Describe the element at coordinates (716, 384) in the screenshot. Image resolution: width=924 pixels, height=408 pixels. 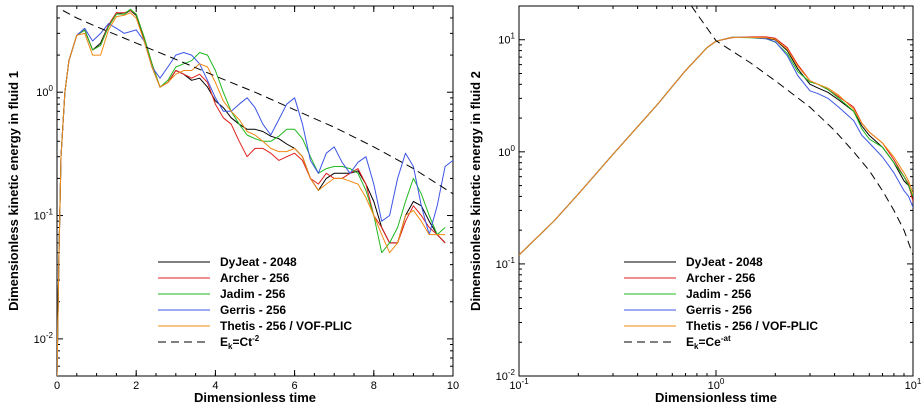
I see `x-tick-label: 10⁰` at that location.